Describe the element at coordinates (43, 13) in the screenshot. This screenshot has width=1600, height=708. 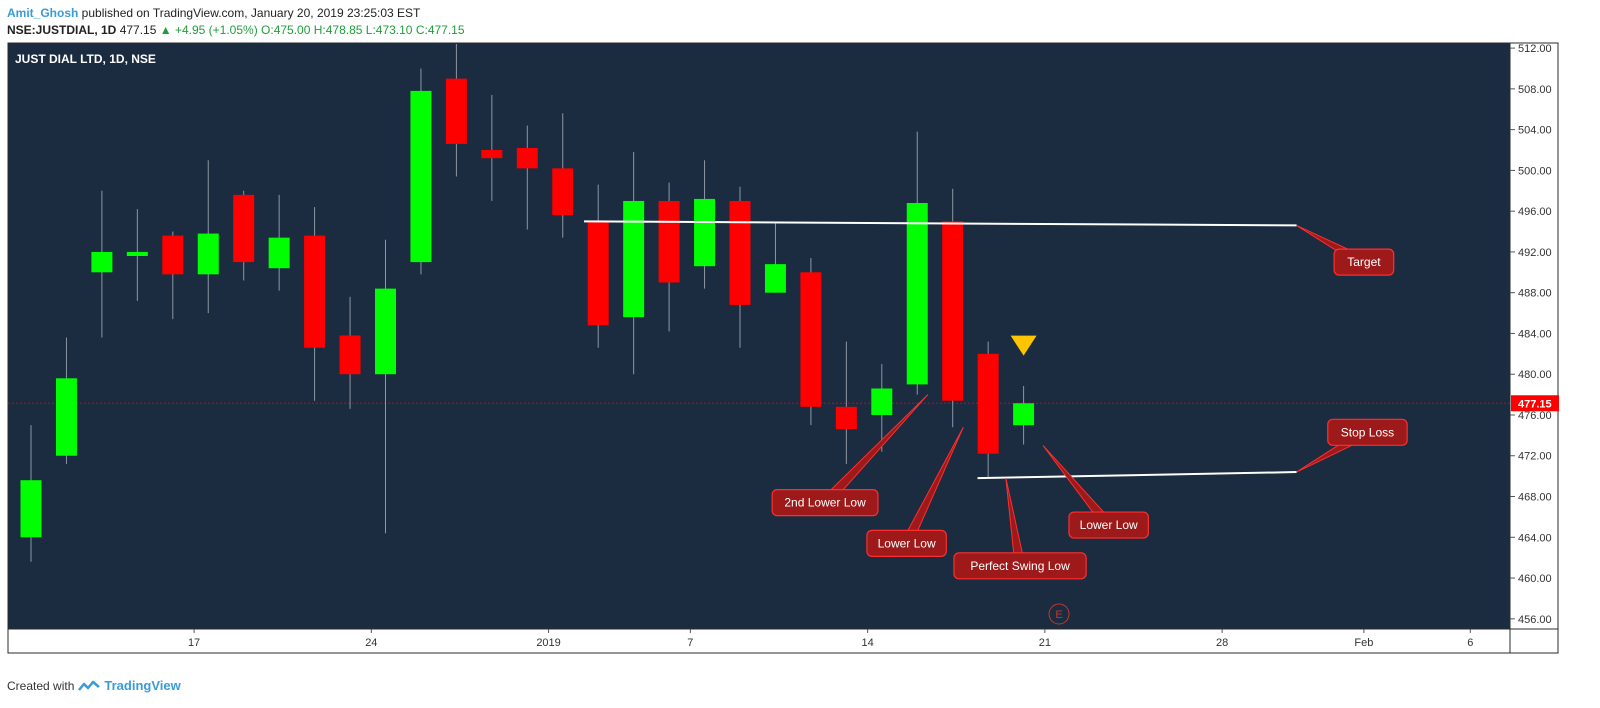
I see `author-link: Amit_Ghosh` at that location.